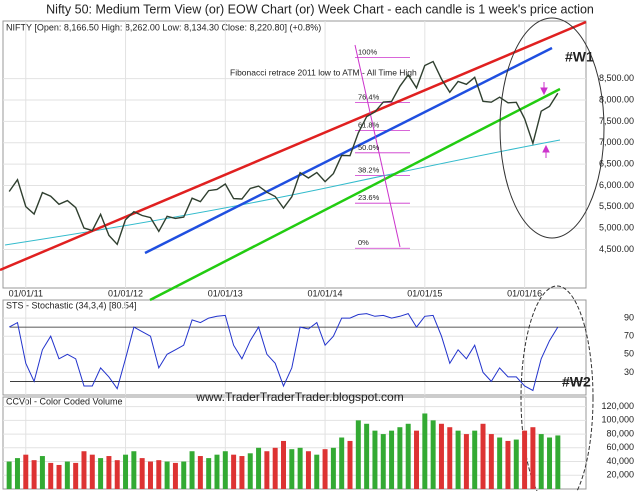 This screenshot has width=640, height=491. I want to click on y-tick-label: 6,500.00, so click(616, 163).